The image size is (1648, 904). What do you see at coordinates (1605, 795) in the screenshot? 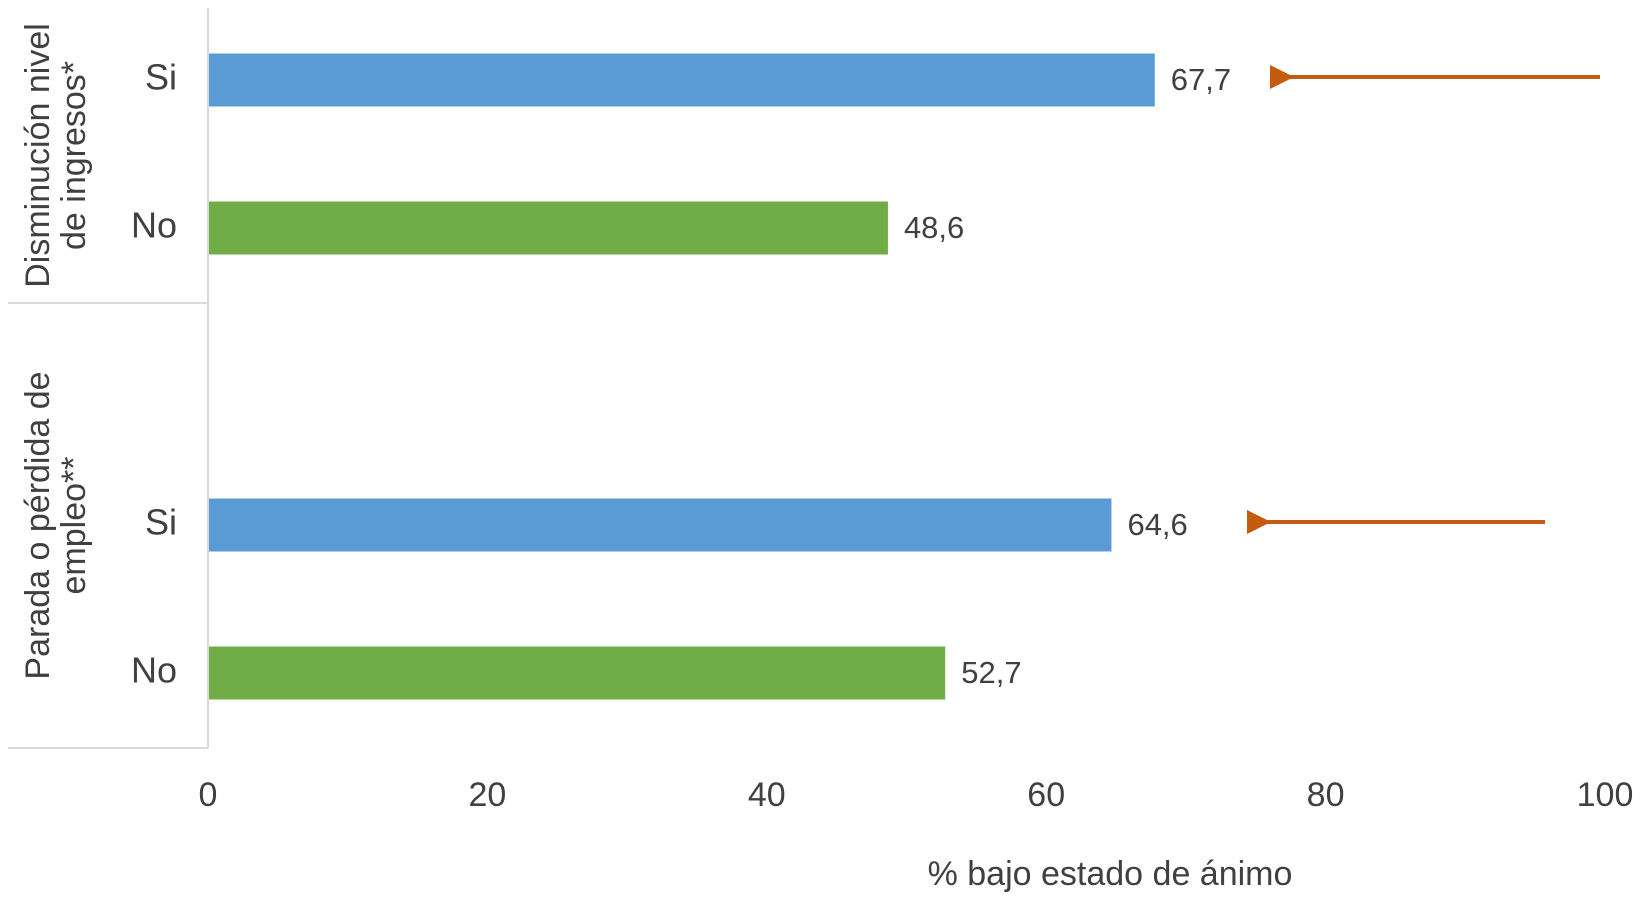
I see `x-tick-label: 100` at bounding box center [1605, 795].